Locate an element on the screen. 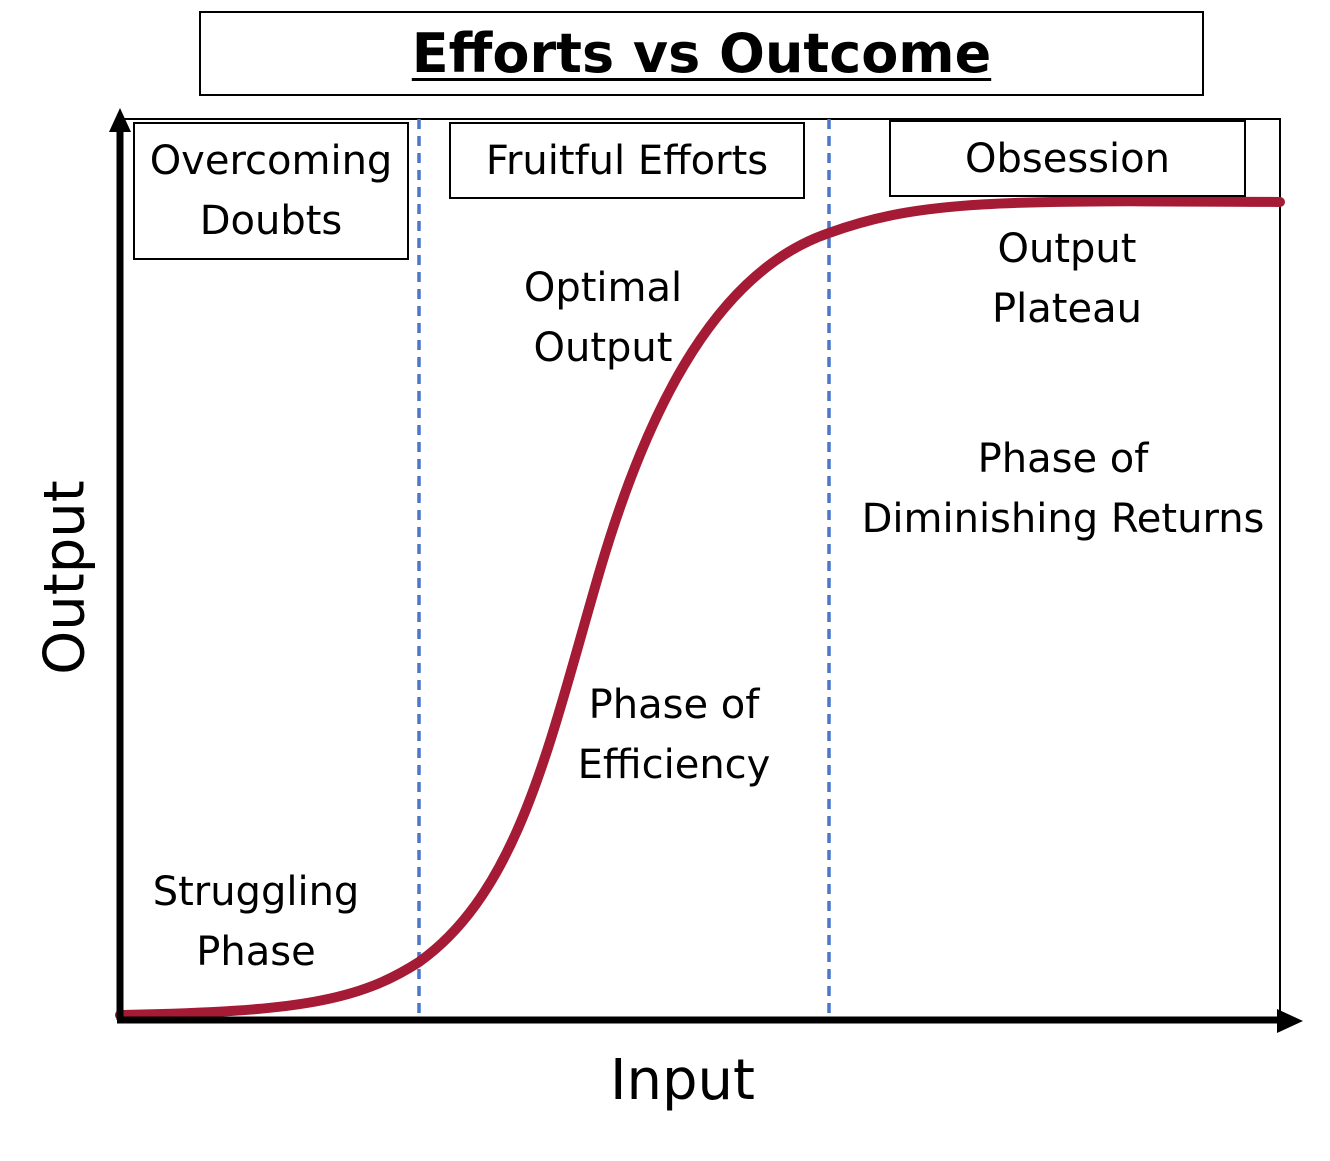 The height and width of the screenshot is (1161, 1330). label-struggling: Struggling Phase is located at coordinates (256, 922).